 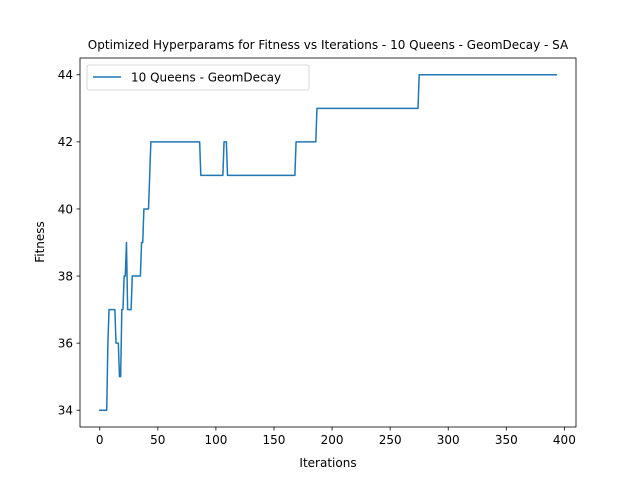 What do you see at coordinates (215, 440) in the screenshot?
I see `x-tick-label: 100` at bounding box center [215, 440].